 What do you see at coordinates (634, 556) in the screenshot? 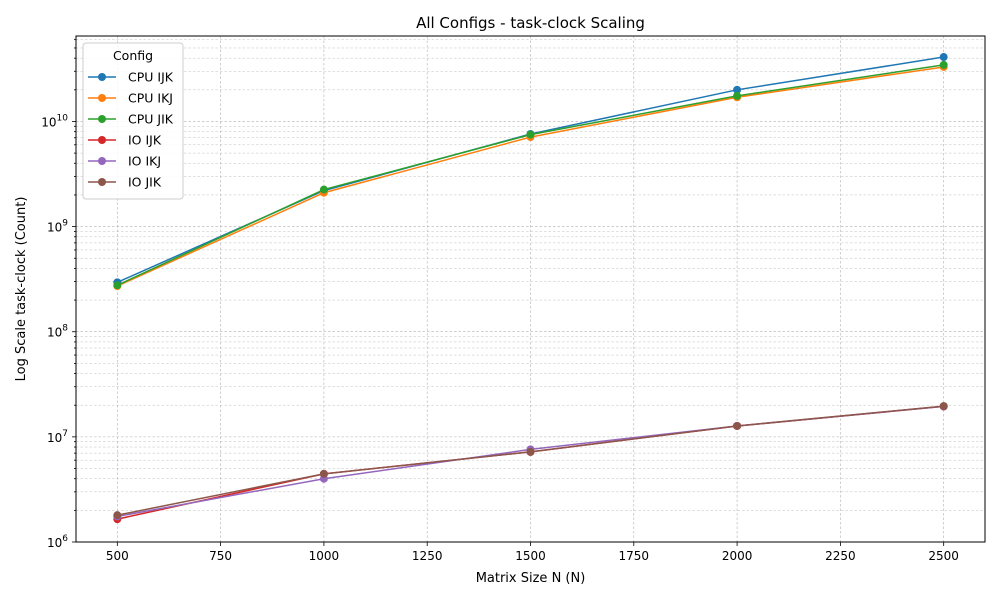
I see `x-tick-label: 1750` at bounding box center [634, 556].